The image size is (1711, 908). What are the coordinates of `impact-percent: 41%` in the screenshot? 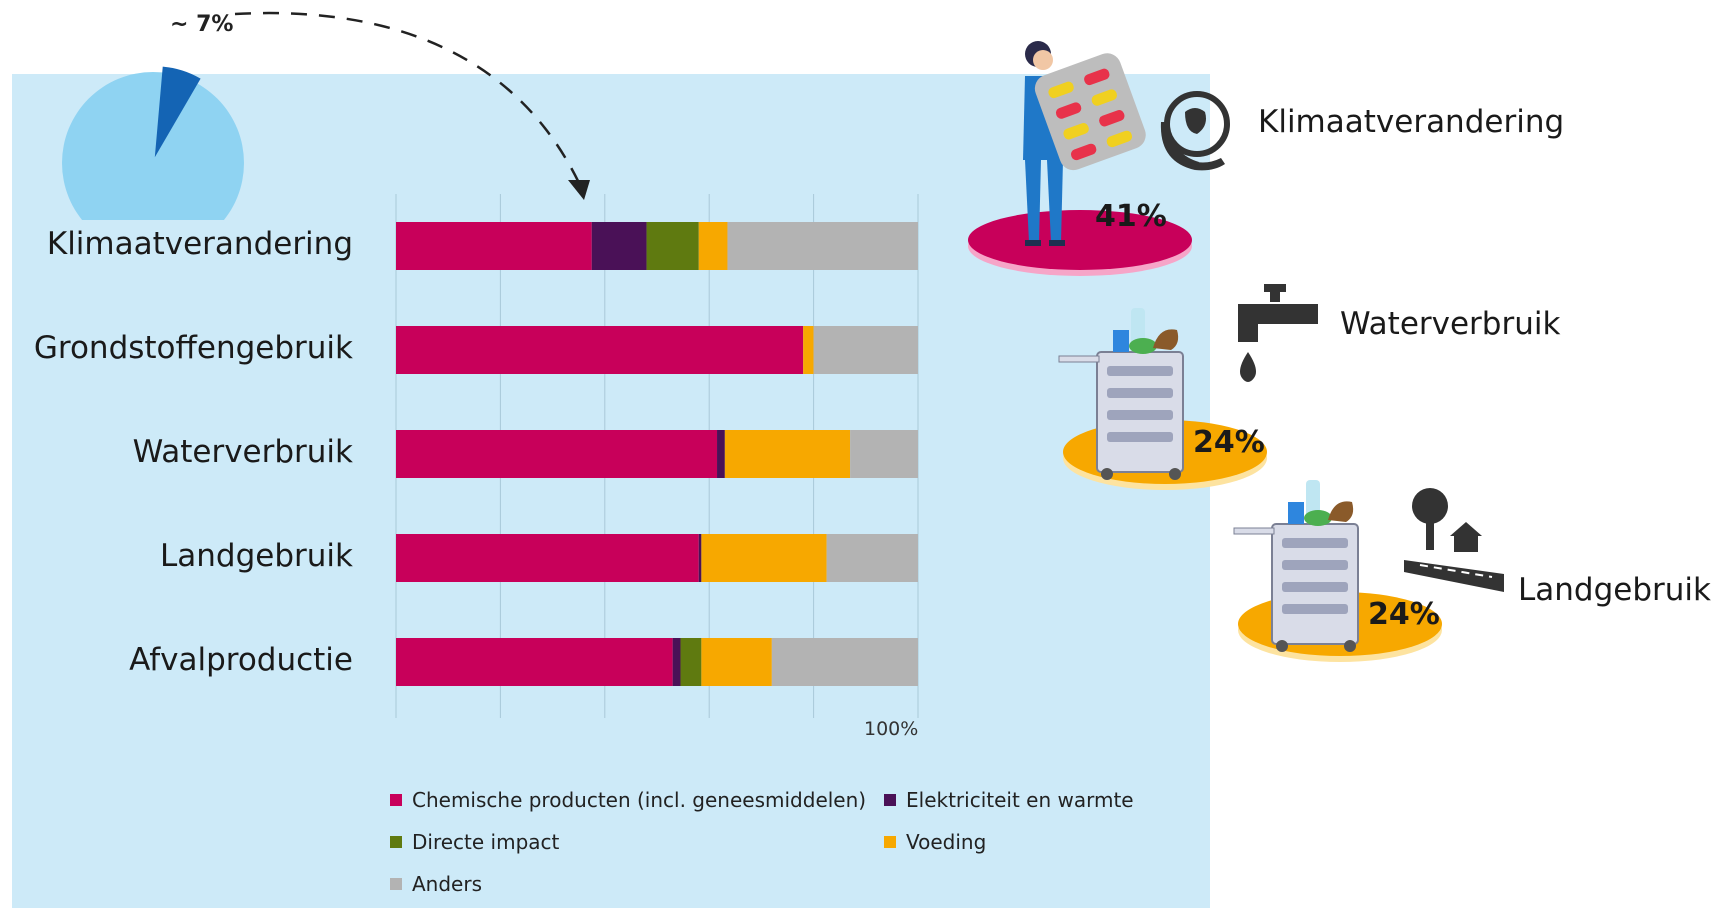 It's located at (1131, 216).